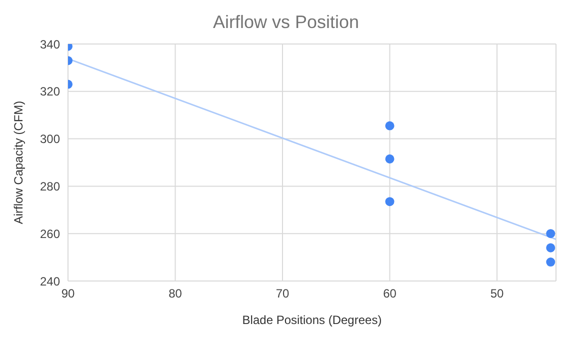 This screenshot has width=572, height=344. I want to click on chart-title: Airflow vs Position, so click(286, 22).